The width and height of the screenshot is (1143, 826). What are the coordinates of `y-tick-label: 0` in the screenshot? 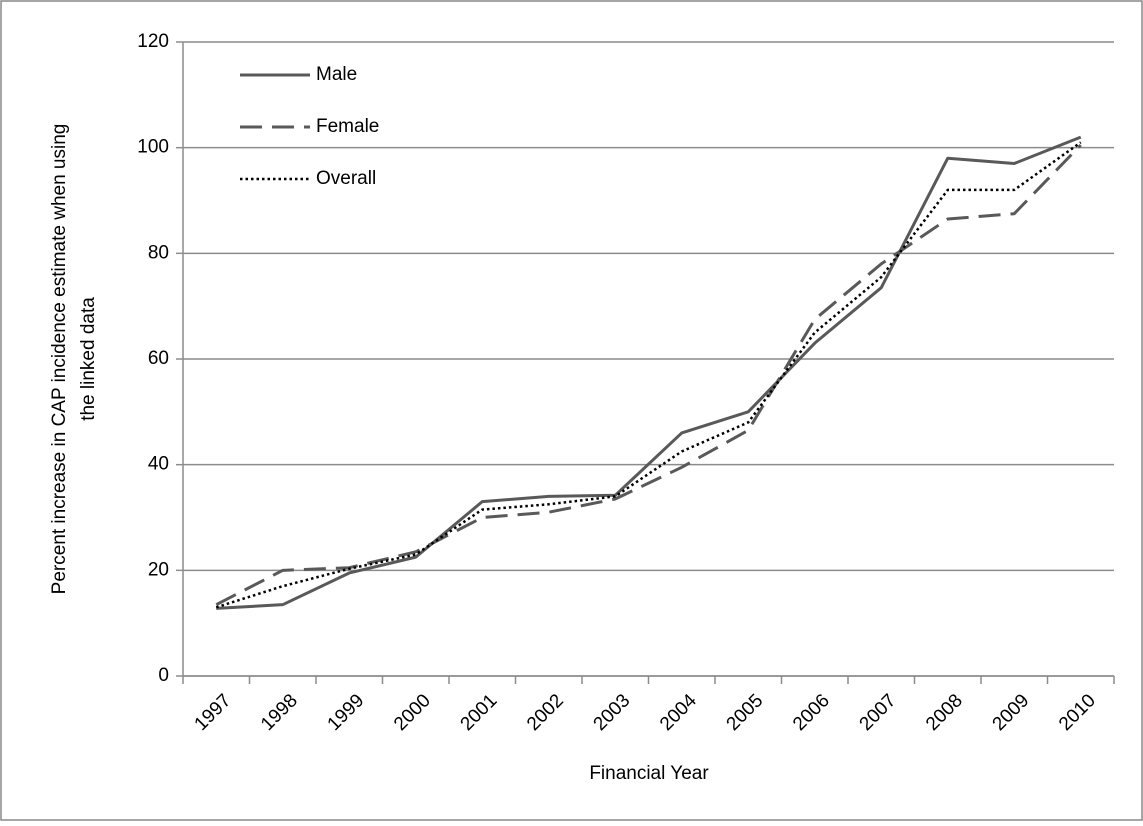 It's located at (163, 675).